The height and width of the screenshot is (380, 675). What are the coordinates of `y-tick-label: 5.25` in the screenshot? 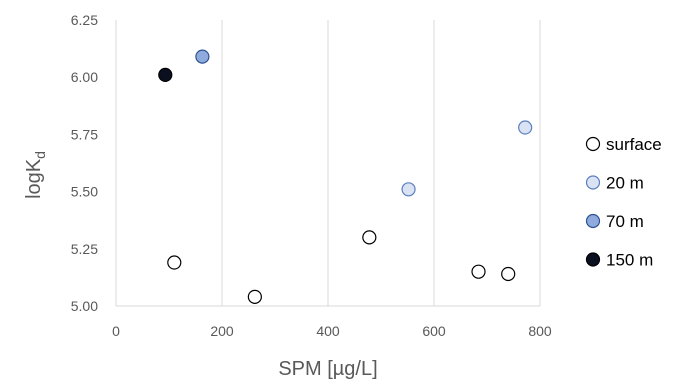 It's located at (84, 249).